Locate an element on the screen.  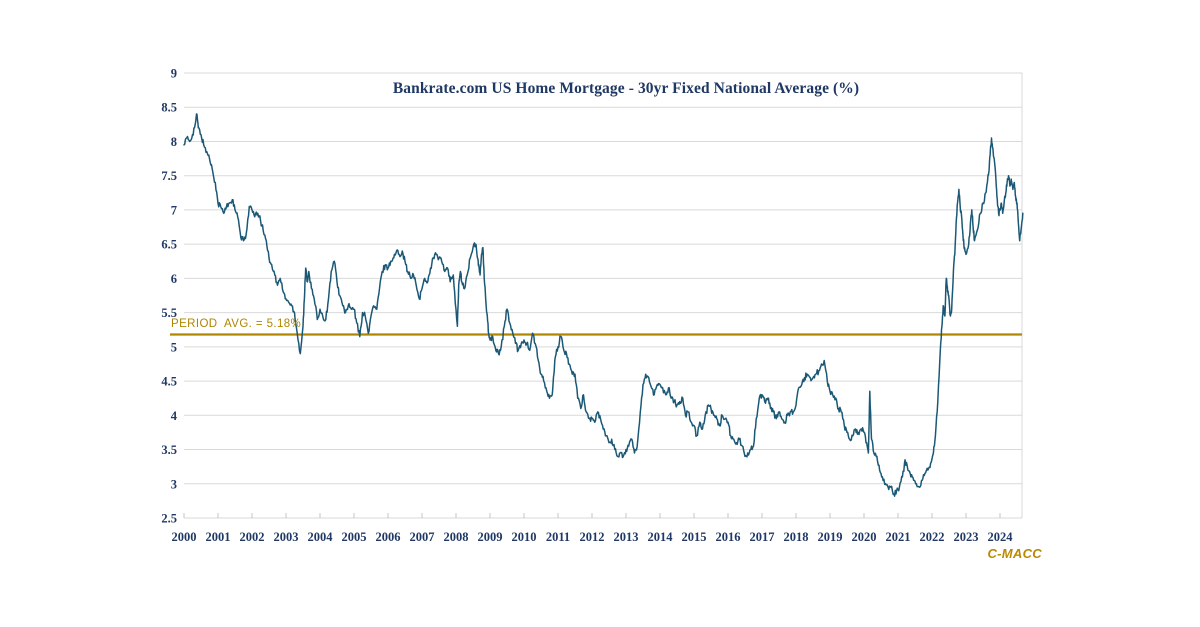
y-axis-tick-label: 9 is located at coordinates (174, 74).